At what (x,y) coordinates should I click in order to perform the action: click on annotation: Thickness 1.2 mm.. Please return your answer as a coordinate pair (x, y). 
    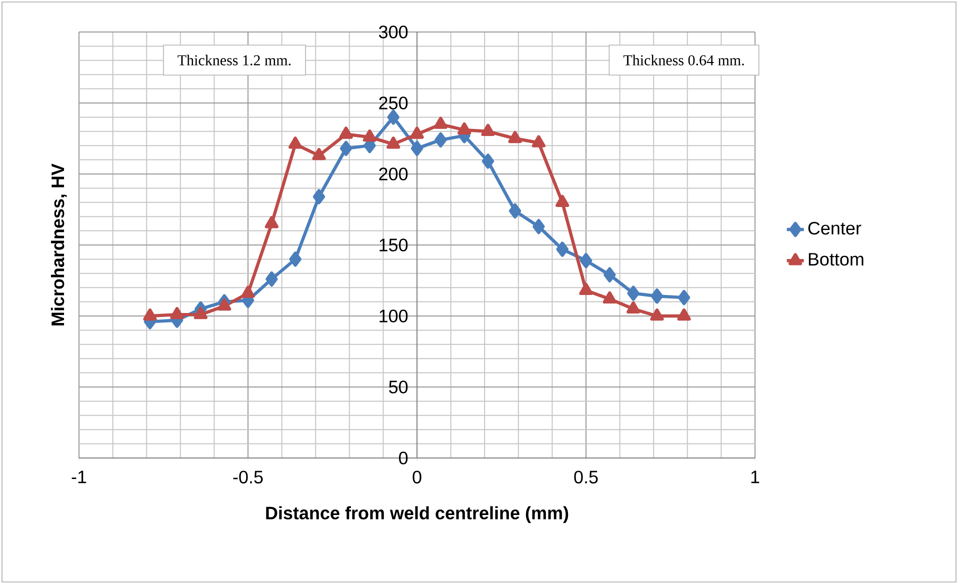
    Looking at the image, I should click on (234, 60).